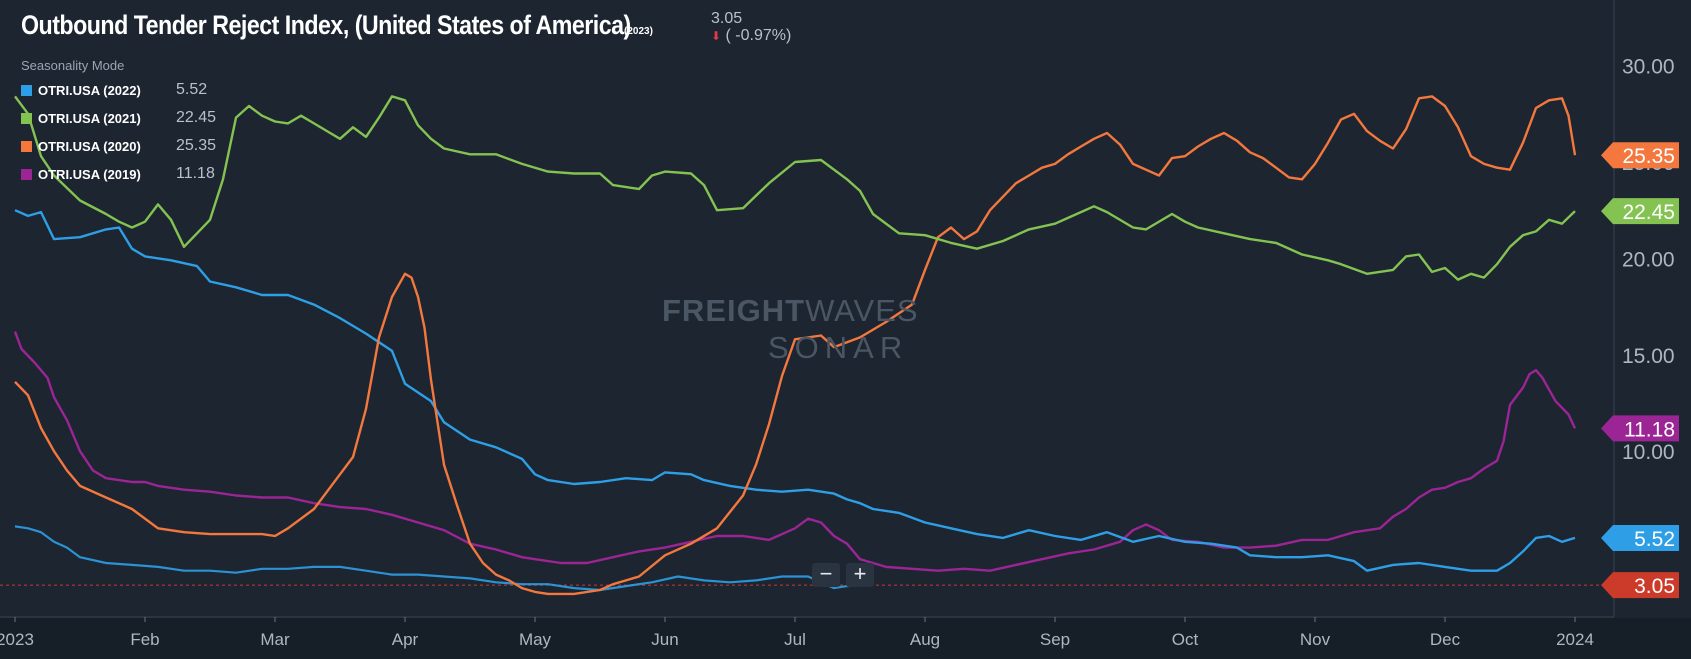 The image size is (1691, 659). Describe the element at coordinates (1185, 639) in the screenshot. I see `x-tick-label: Oct` at that location.